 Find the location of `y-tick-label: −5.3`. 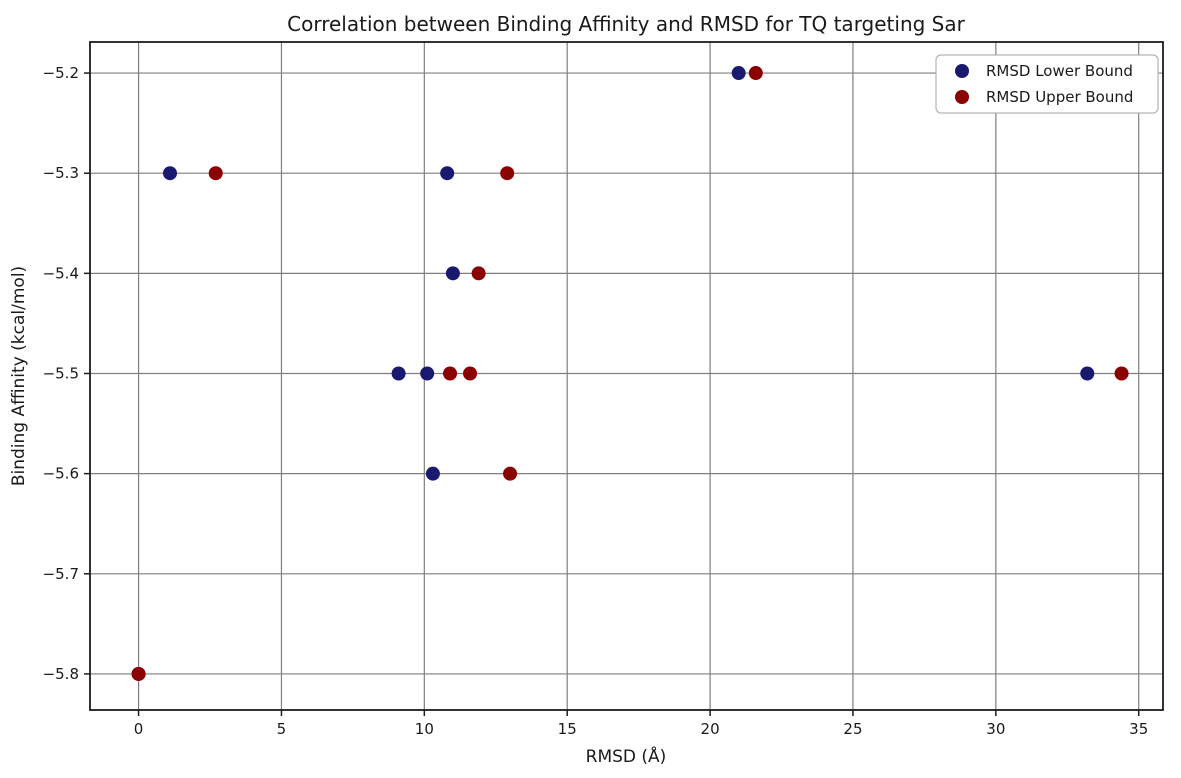

y-tick-label: −5.3 is located at coordinates (61, 173).